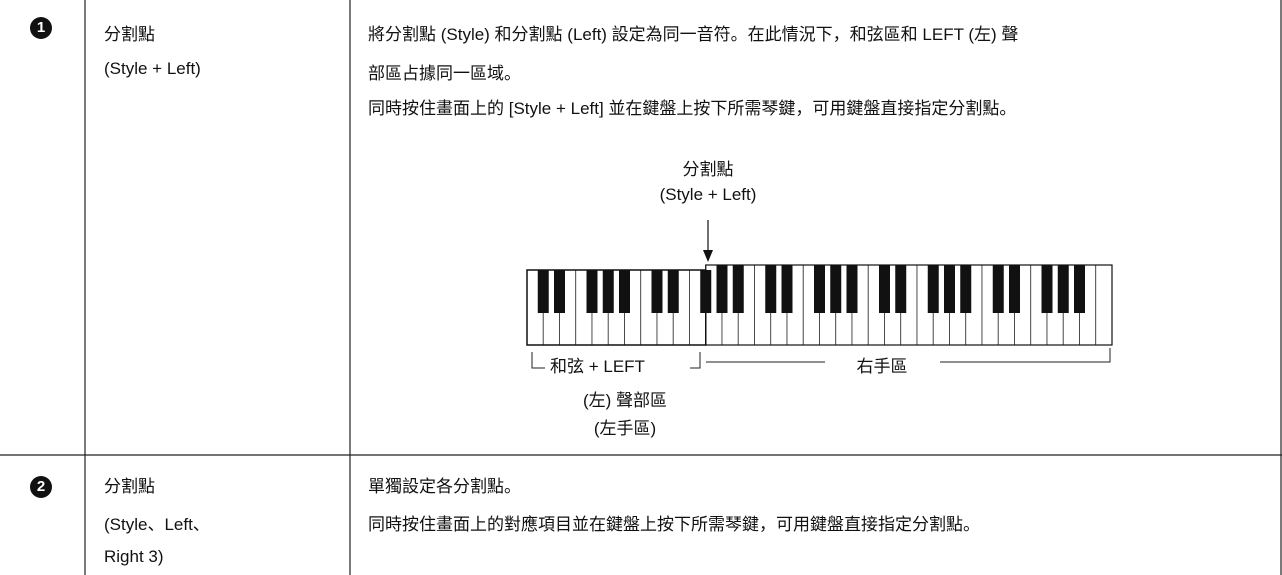 Image resolution: width=1282 pixels, height=575 pixels. What do you see at coordinates (625, 400) in the screenshot?
I see `left-label: (左) 聲部區` at bounding box center [625, 400].